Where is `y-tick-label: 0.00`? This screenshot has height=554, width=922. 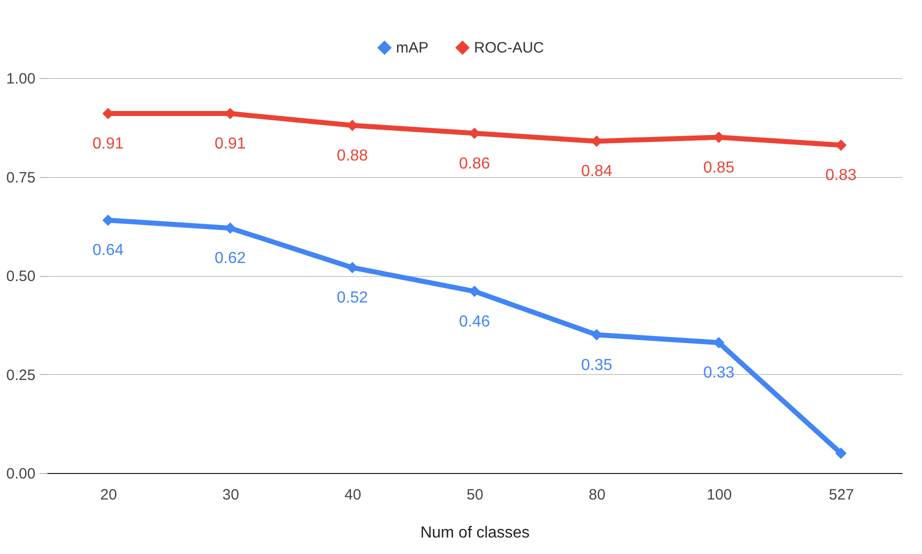 y-tick-label: 0.00 is located at coordinates (21, 474).